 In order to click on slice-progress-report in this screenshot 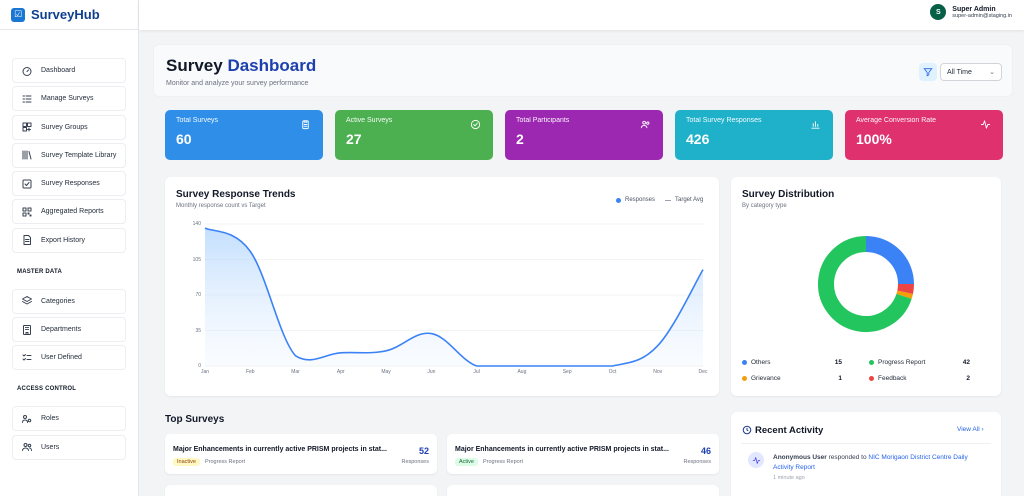, I will do `click(865, 284)`.